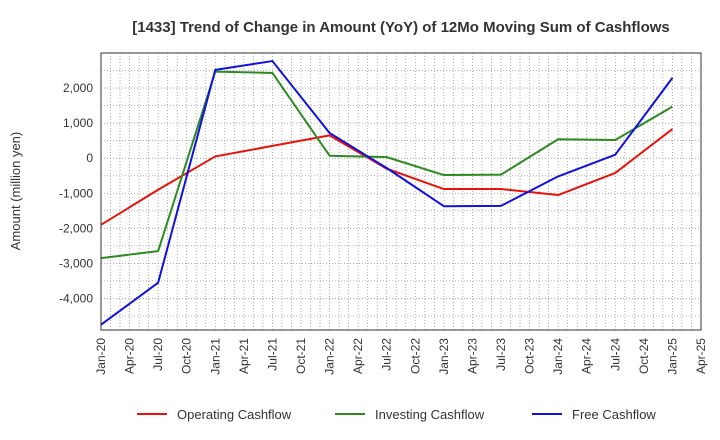 The width and height of the screenshot is (720, 440). I want to click on x-tick-label: Oct-24, so click(644, 356).